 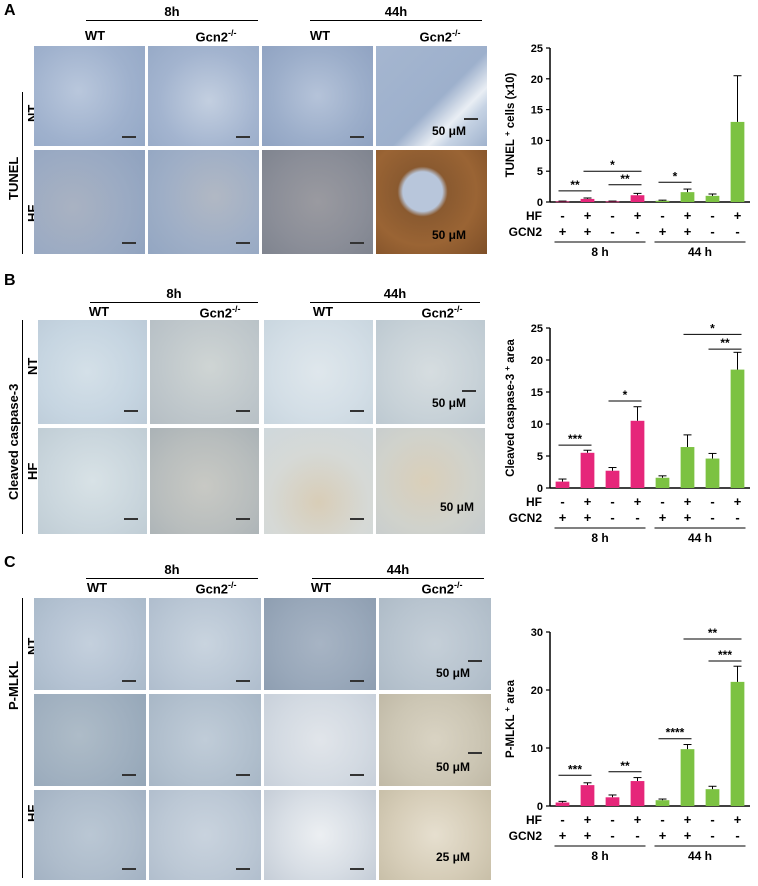 What do you see at coordinates (89, 202) in the screenshot?
I see `micrograph-tunel-8h-wt-hf` at bounding box center [89, 202].